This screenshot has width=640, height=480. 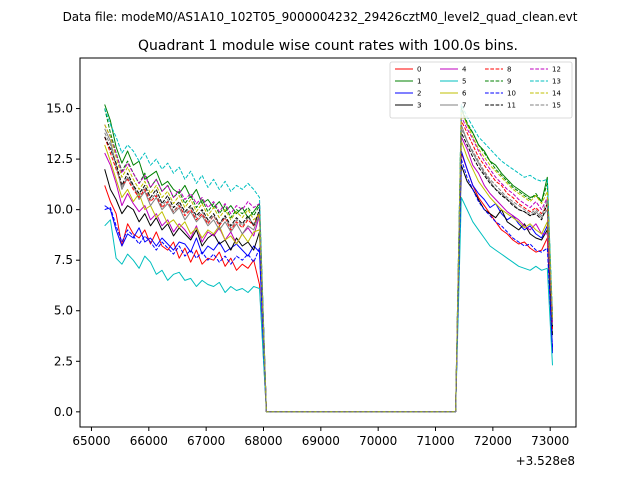 What do you see at coordinates (556, 82) in the screenshot?
I see `legend-label-13: 13` at bounding box center [556, 82].